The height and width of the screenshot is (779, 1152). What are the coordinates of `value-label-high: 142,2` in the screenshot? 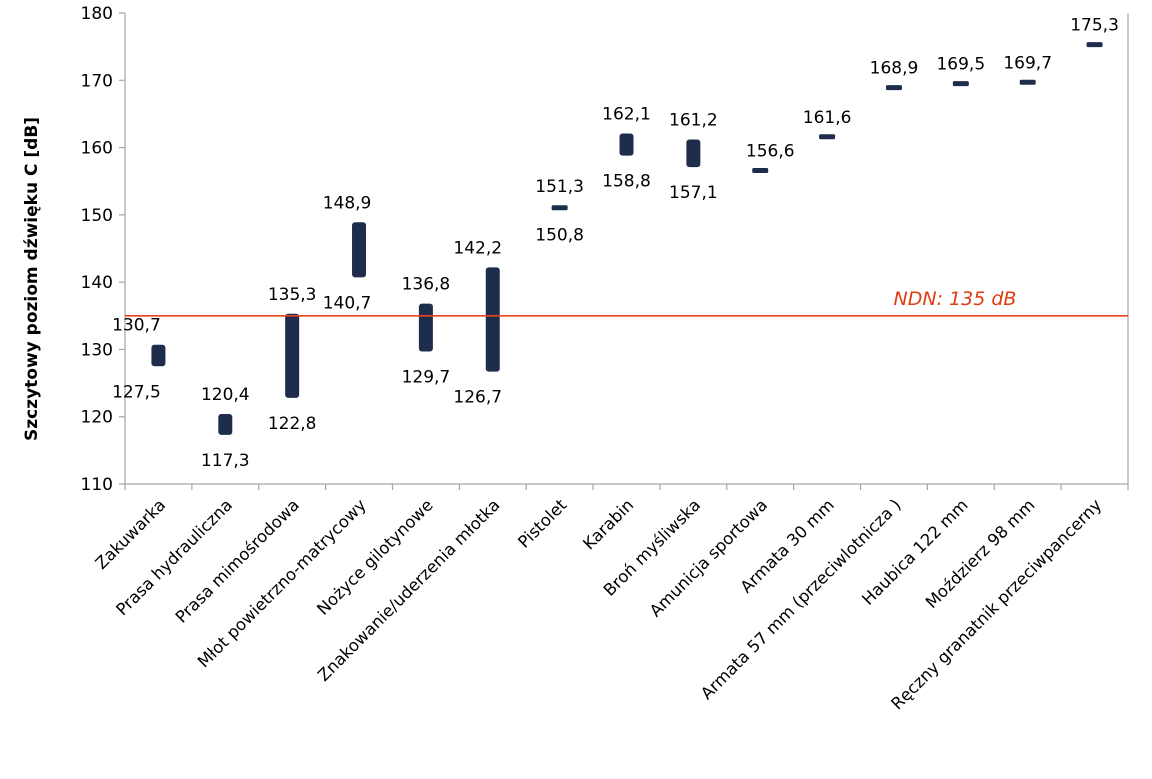 It's located at (477, 248).